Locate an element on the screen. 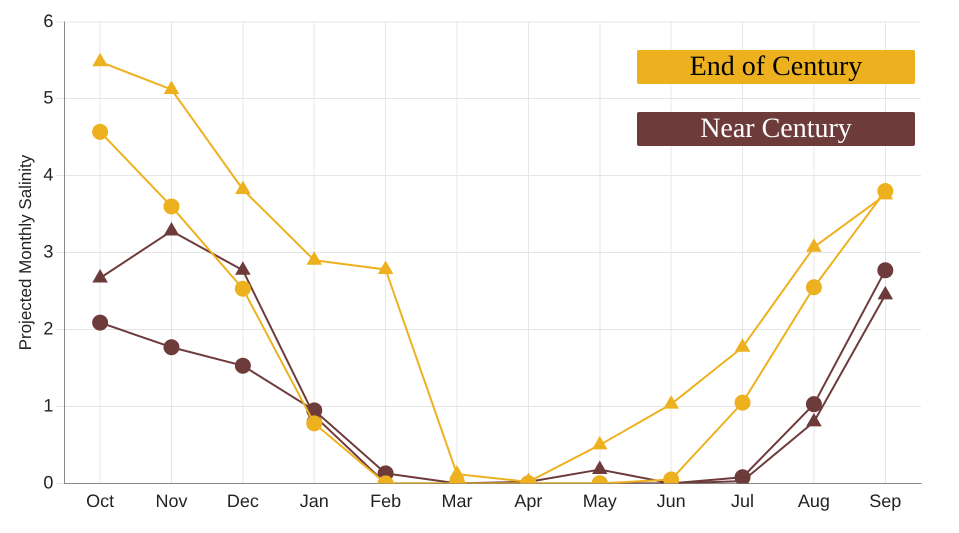 The image size is (959, 533). y-tick-label: 6 is located at coordinates (48, 20).